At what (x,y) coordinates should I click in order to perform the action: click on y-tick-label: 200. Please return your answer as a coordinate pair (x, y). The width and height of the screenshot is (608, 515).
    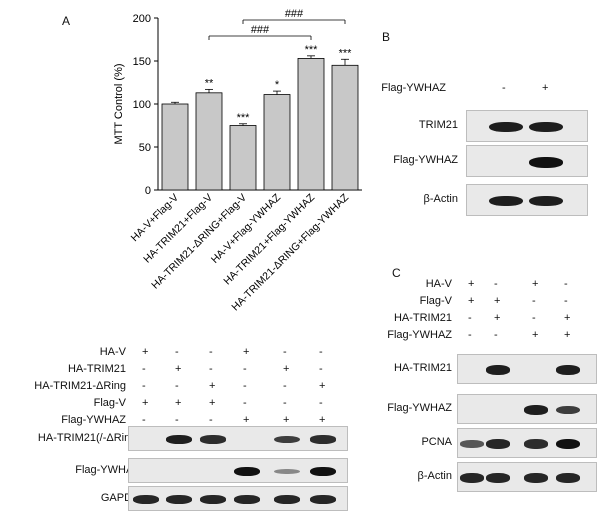
    Looking at the image, I should click on (142, 19).